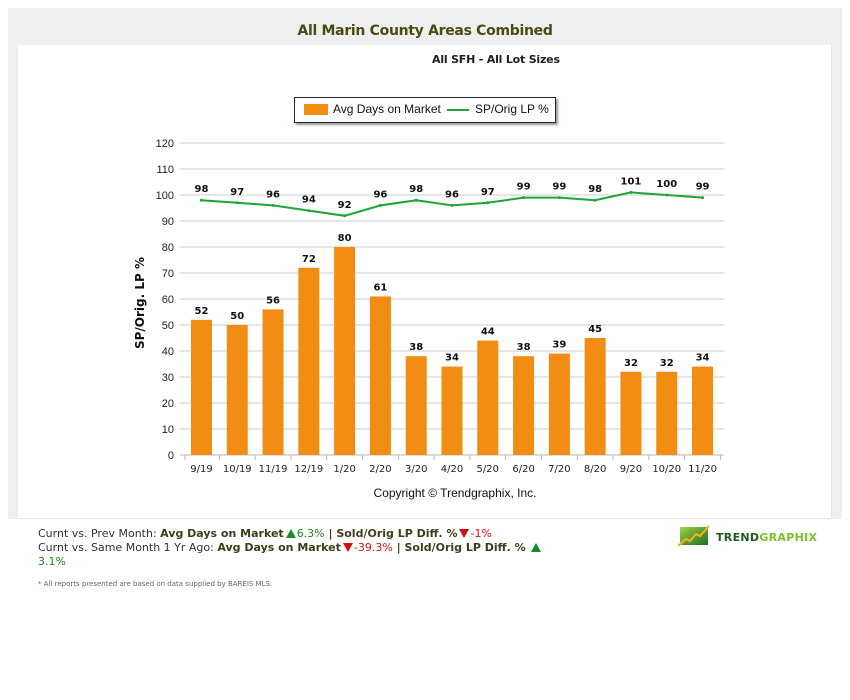  What do you see at coordinates (559, 345) in the screenshot?
I see `bar-data-label: 39` at bounding box center [559, 345].